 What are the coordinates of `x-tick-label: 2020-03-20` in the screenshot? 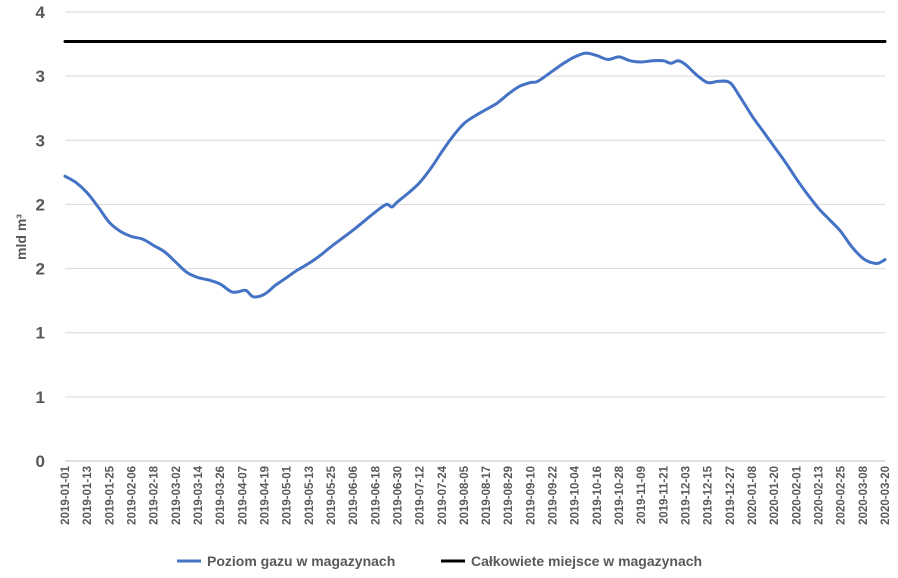 It's located at (886, 495).